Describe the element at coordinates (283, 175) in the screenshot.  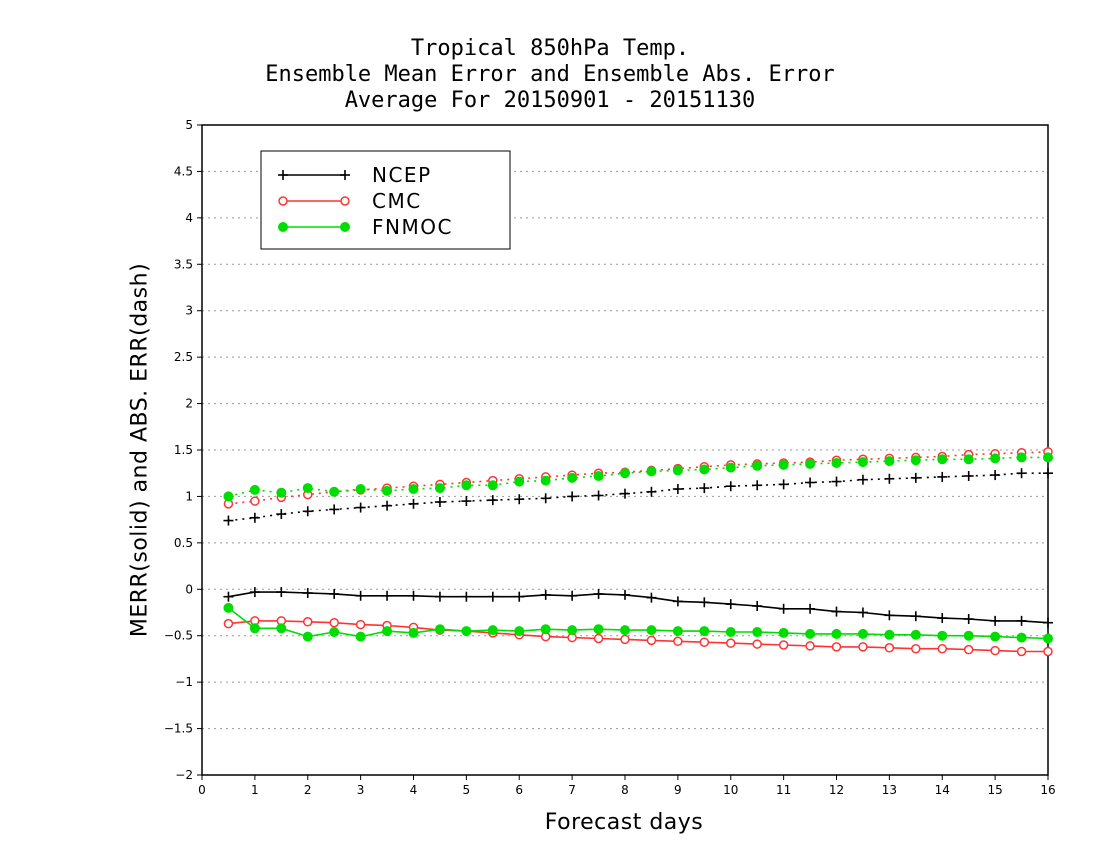
I see `legend-marker-ncep` at that location.